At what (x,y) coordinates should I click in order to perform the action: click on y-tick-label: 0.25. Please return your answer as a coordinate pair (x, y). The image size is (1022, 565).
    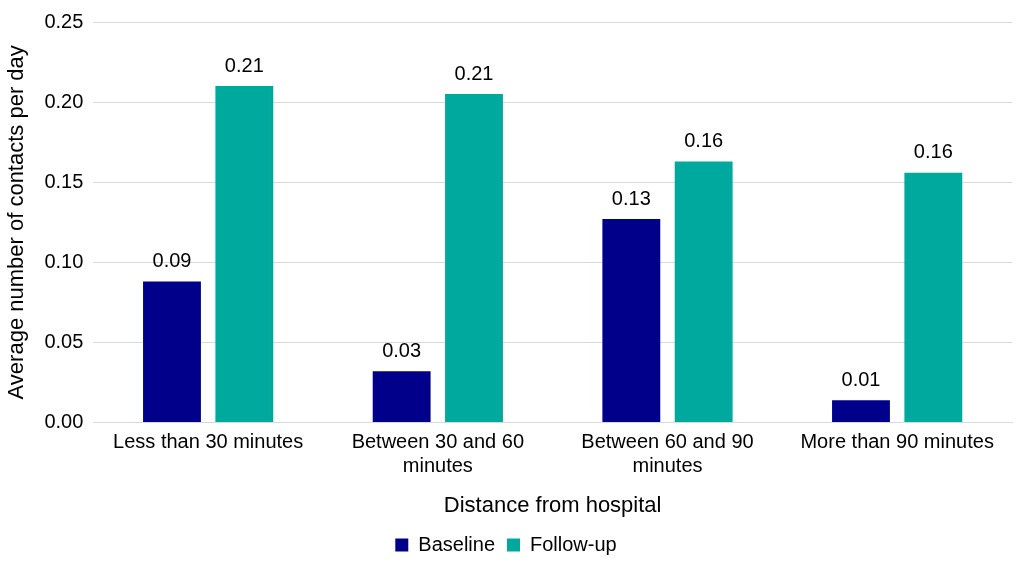
    Looking at the image, I should click on (64, 20).